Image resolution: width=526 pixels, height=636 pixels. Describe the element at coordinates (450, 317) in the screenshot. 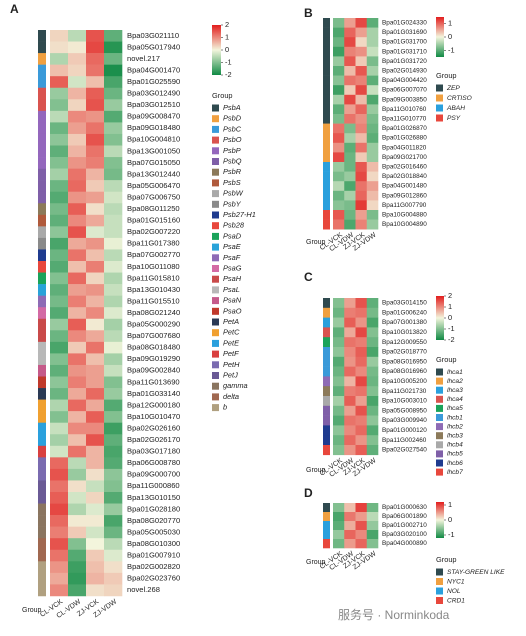

I see `colorbar-tick-label: 0` at that location.